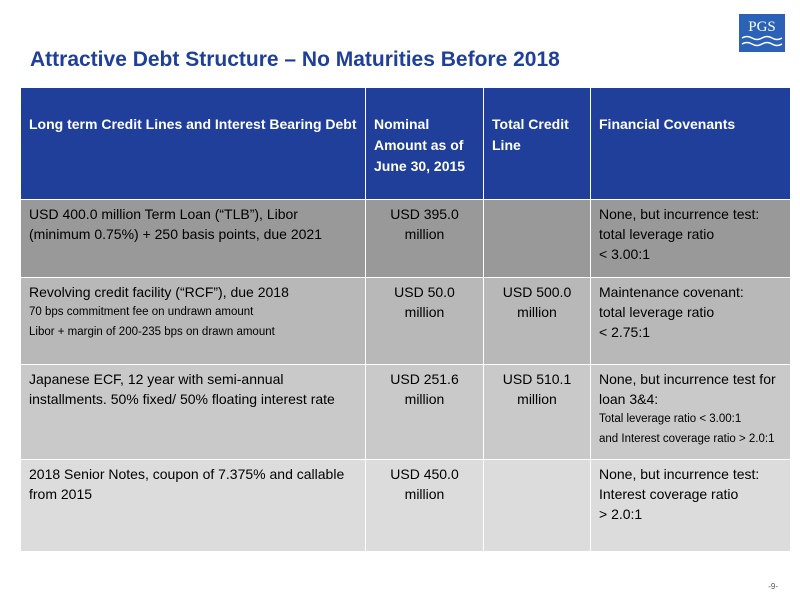 The width and height of the screenshot is (800, 600). Describe the element at coordinates (537, 389) in the screenshot. I see `cell-text: USD 510.1 million` at that location.